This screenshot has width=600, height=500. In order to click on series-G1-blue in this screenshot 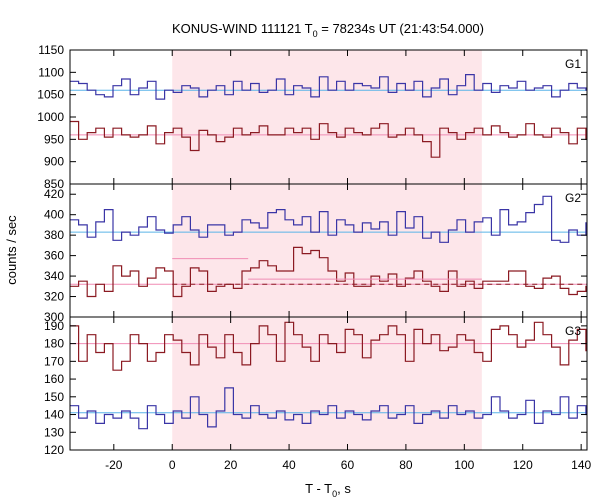, I will do `click(328, 87)`.